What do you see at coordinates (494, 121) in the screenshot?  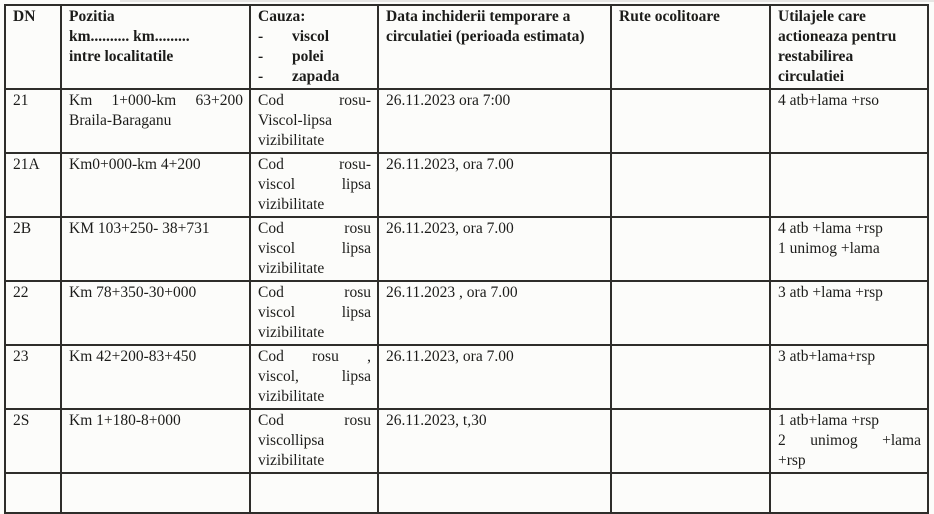 I see `cell-data-inchiderii: 26.11.2023 ora 7:00` at bounding box center [494, 121].